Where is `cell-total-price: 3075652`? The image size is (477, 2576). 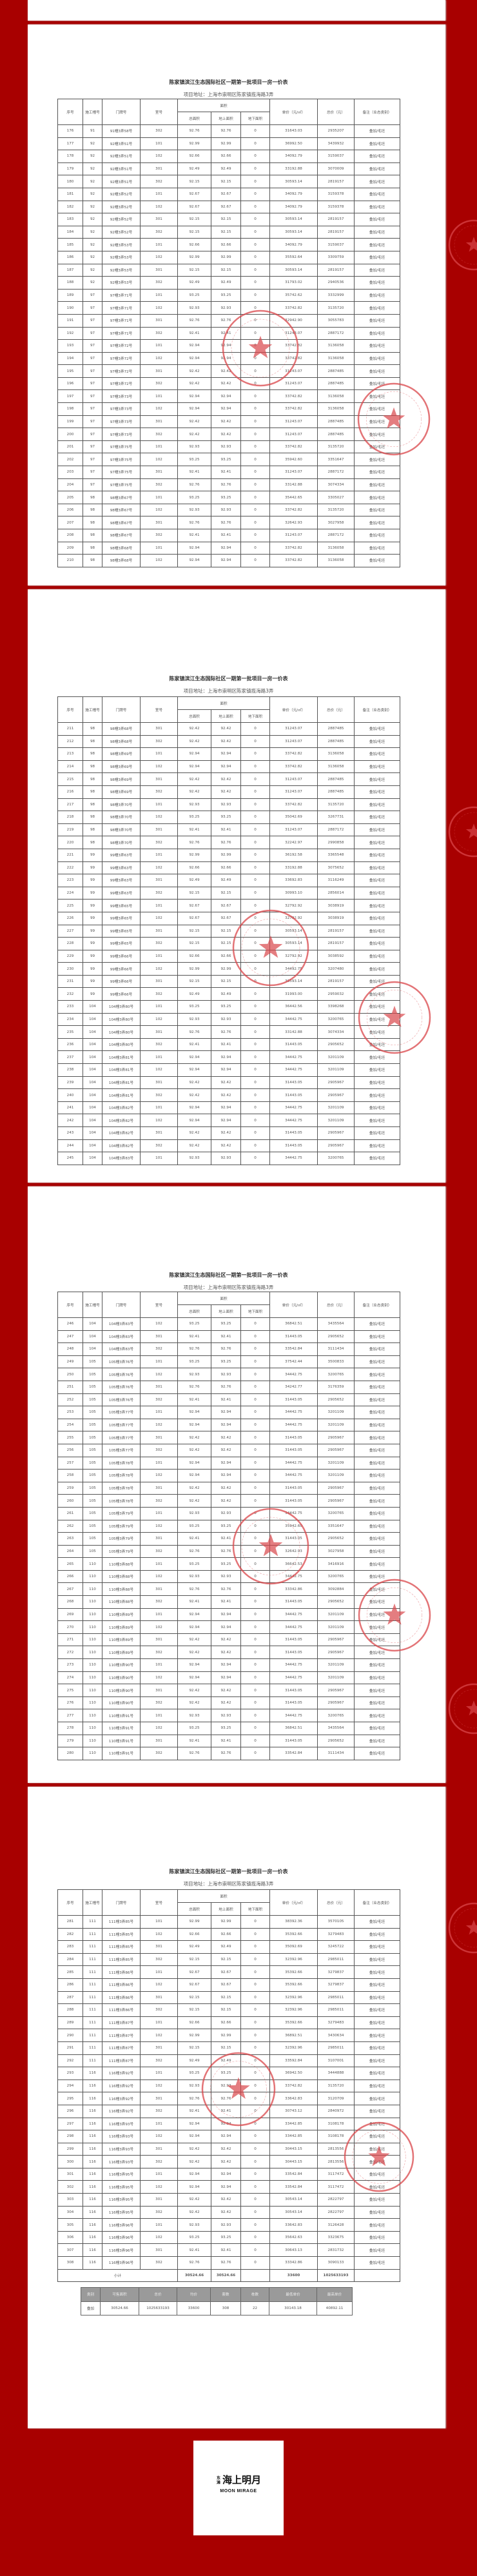 cell-total-price: 3075652 is located at coordinates (336, 868).